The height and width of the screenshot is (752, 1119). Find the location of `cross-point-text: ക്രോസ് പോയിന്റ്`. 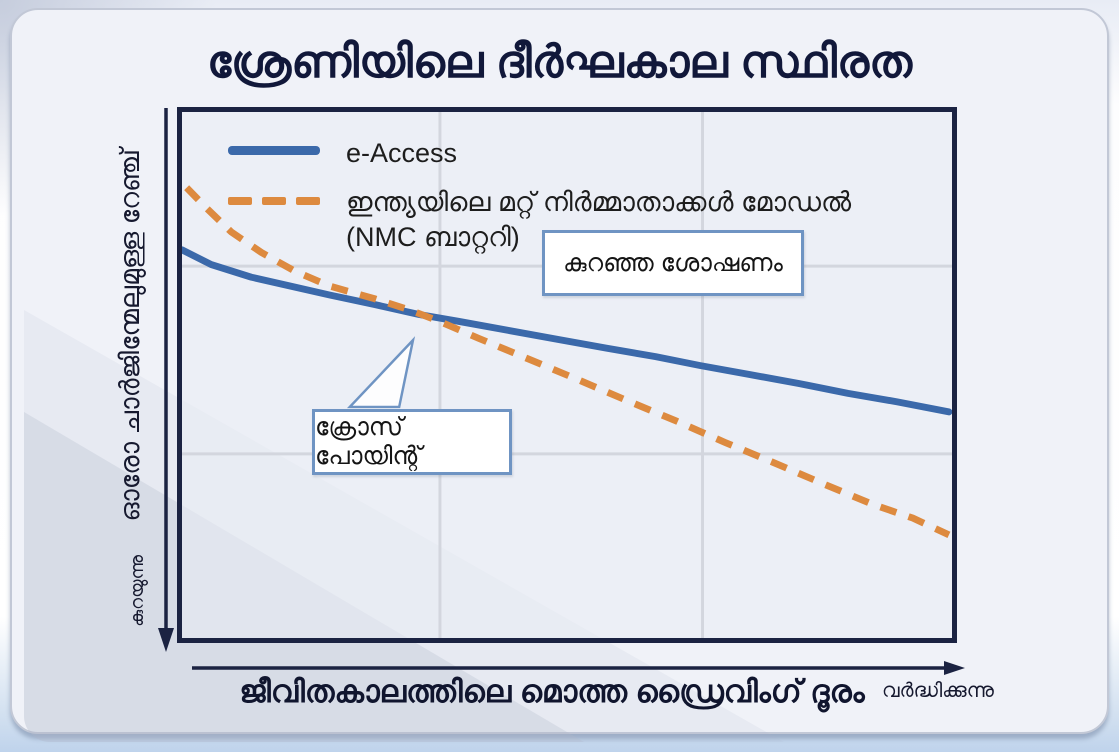

cross-point-text: ക്രോസ് പോയിന്റ് is located at coordinates (368, 441).